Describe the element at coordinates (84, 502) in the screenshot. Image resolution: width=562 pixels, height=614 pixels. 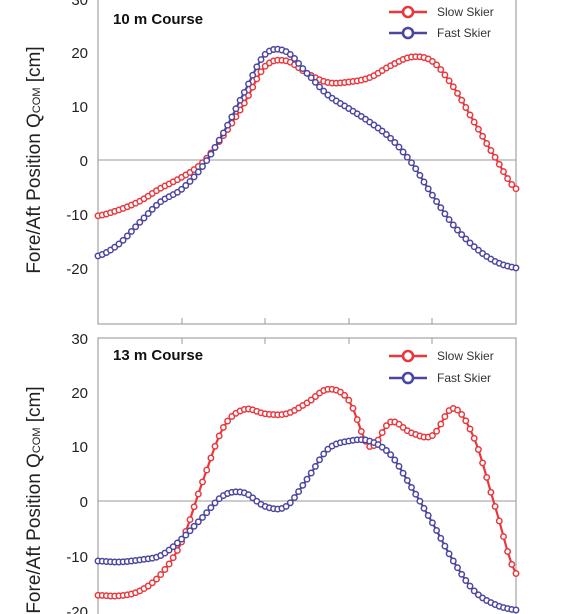
I see `y-tick-label: 0` at that location.